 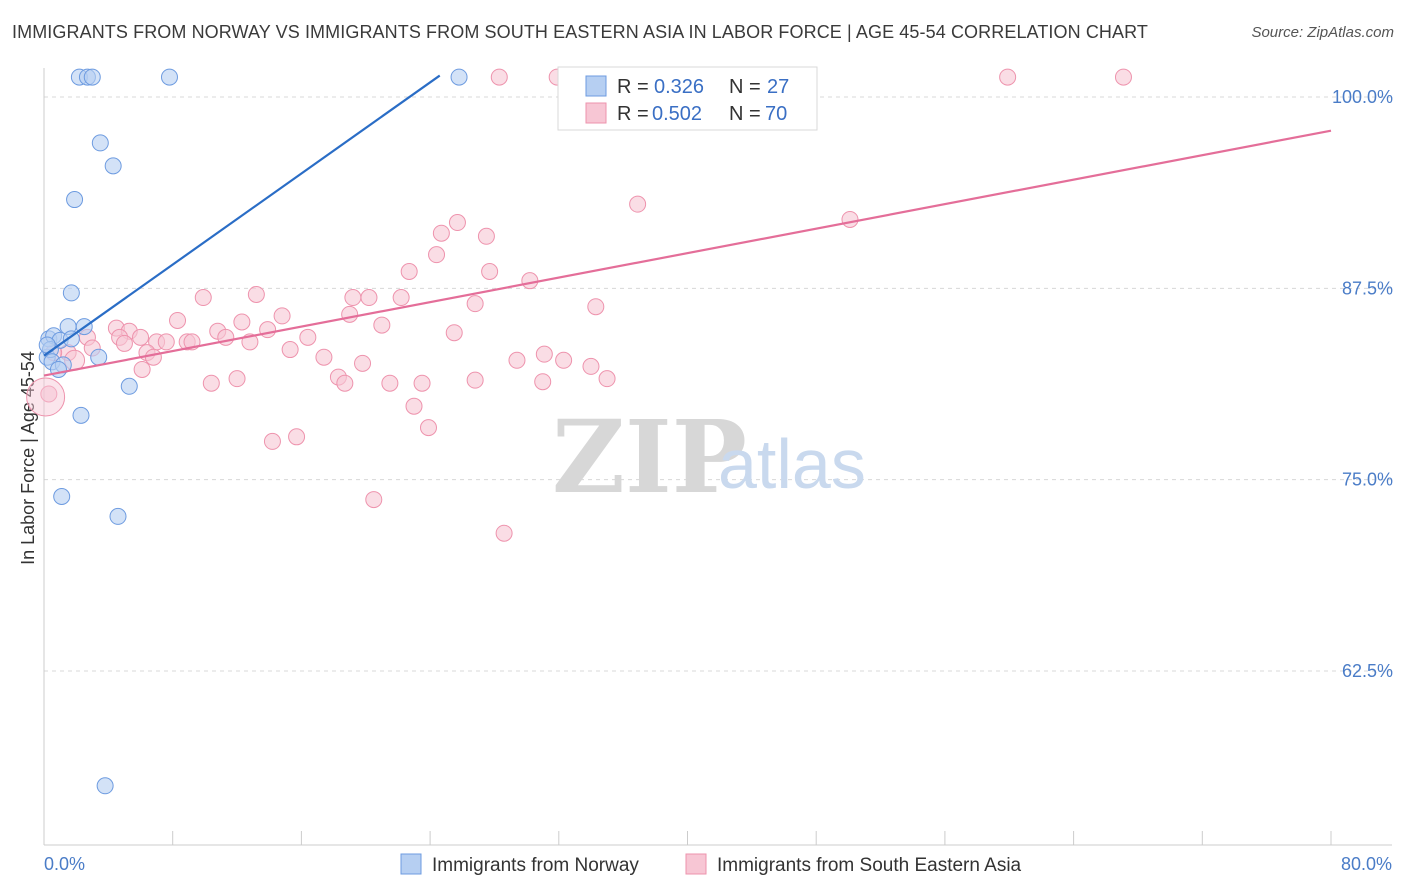 What do you see at coordinates (1362, 384) in the screenshot?
I see `y-tick-labels: 62.5% 75.0% 87.5% 100.0%` at bounding box center [1362, 384].